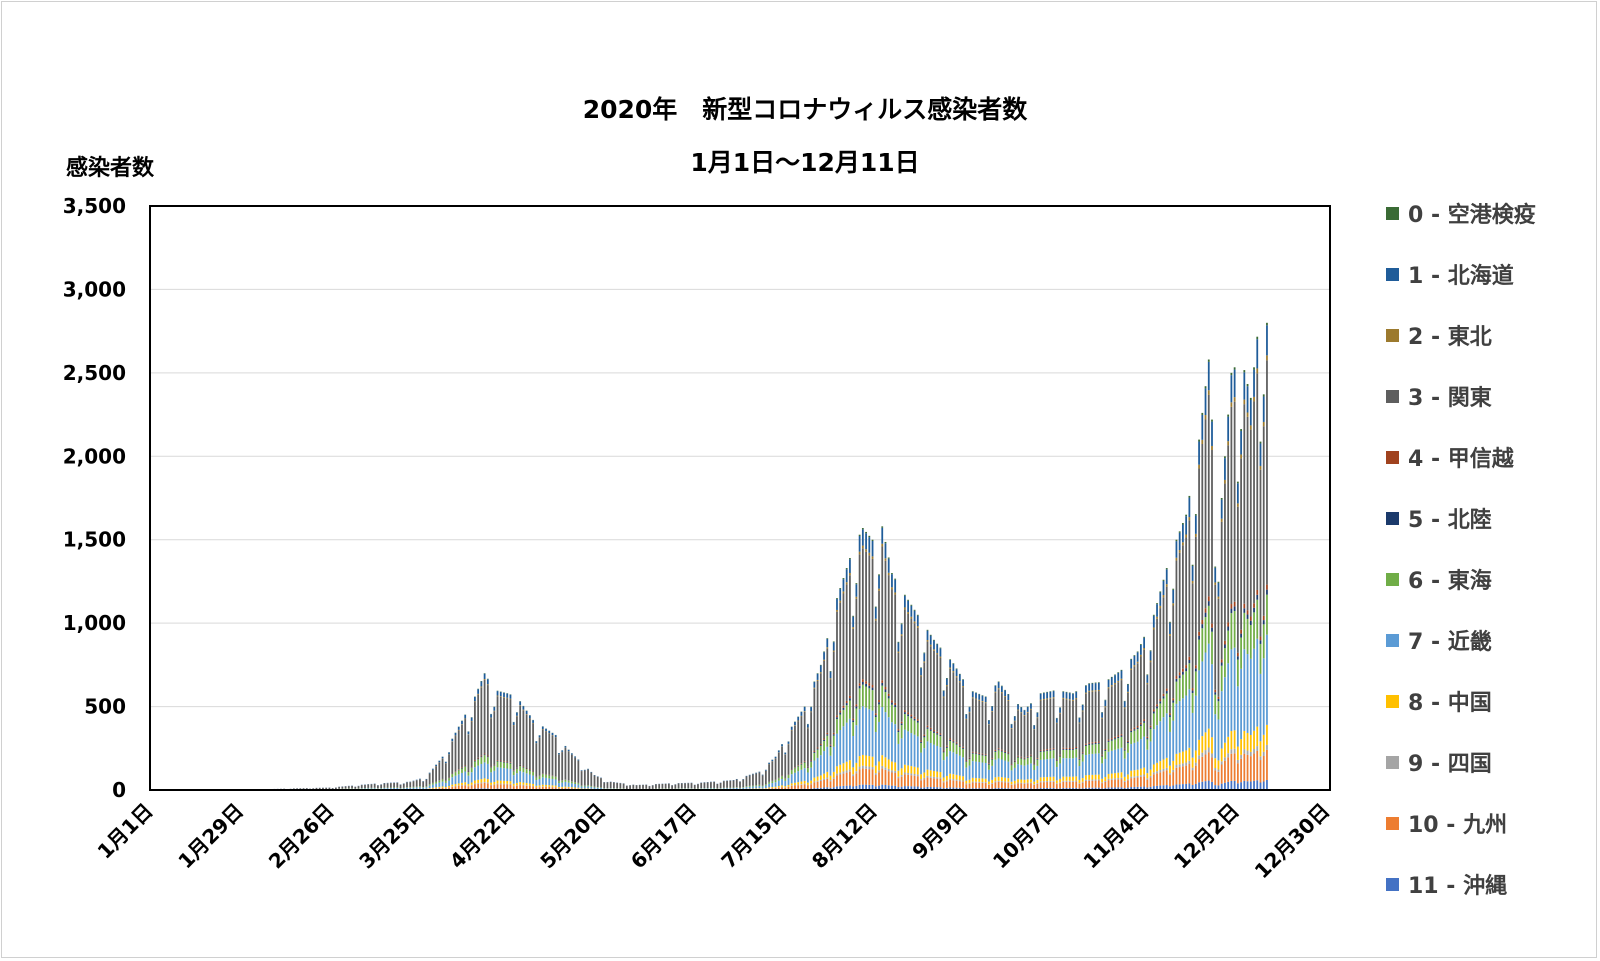 The height and width of the screenshot is (961, 1600). I want to click on legend-item: 3 - 関東, so click(1439, 396).